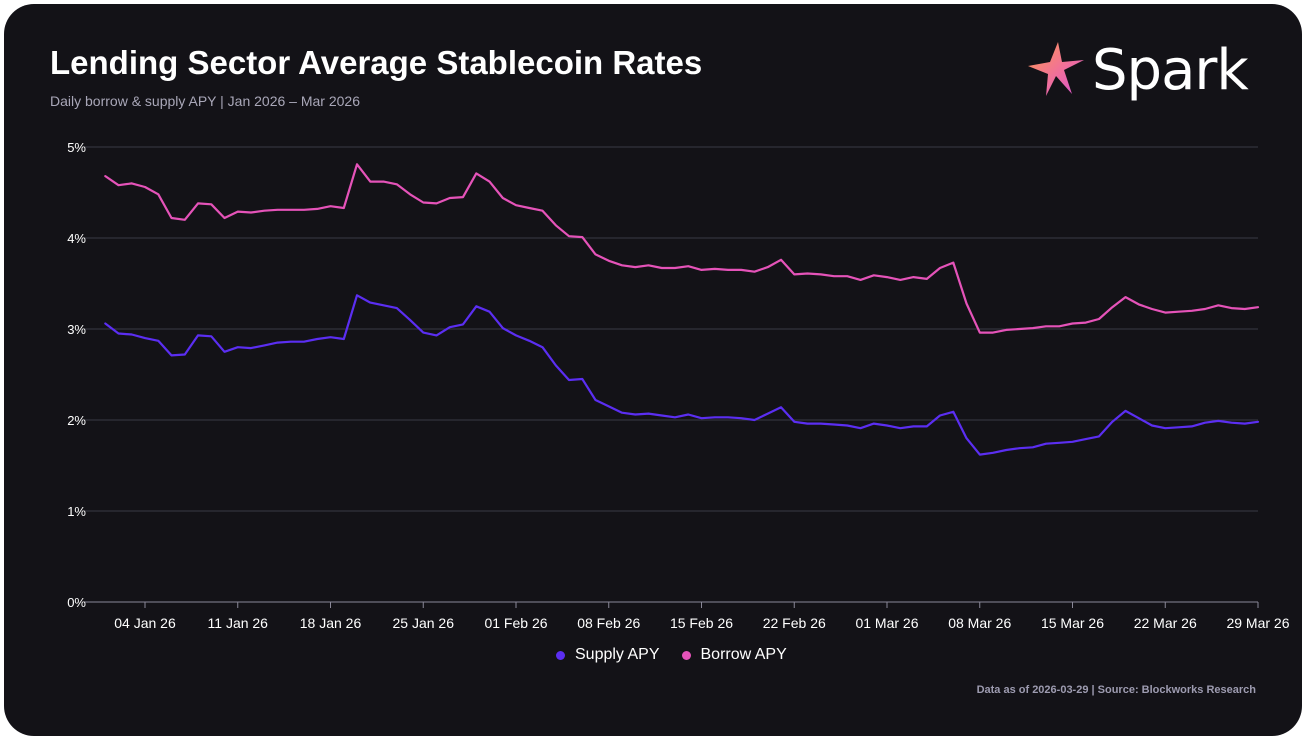  I want to click on x-tick-label: 22 Feb 26, so click(794, 623).